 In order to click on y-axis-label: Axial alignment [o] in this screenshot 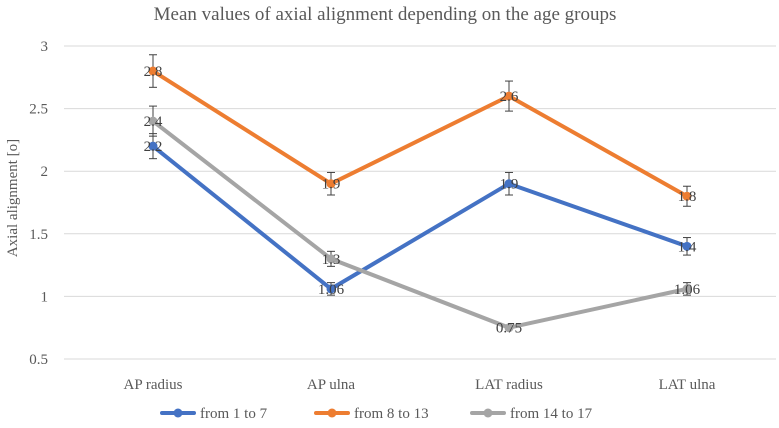, I will do `click(13, 198)`.